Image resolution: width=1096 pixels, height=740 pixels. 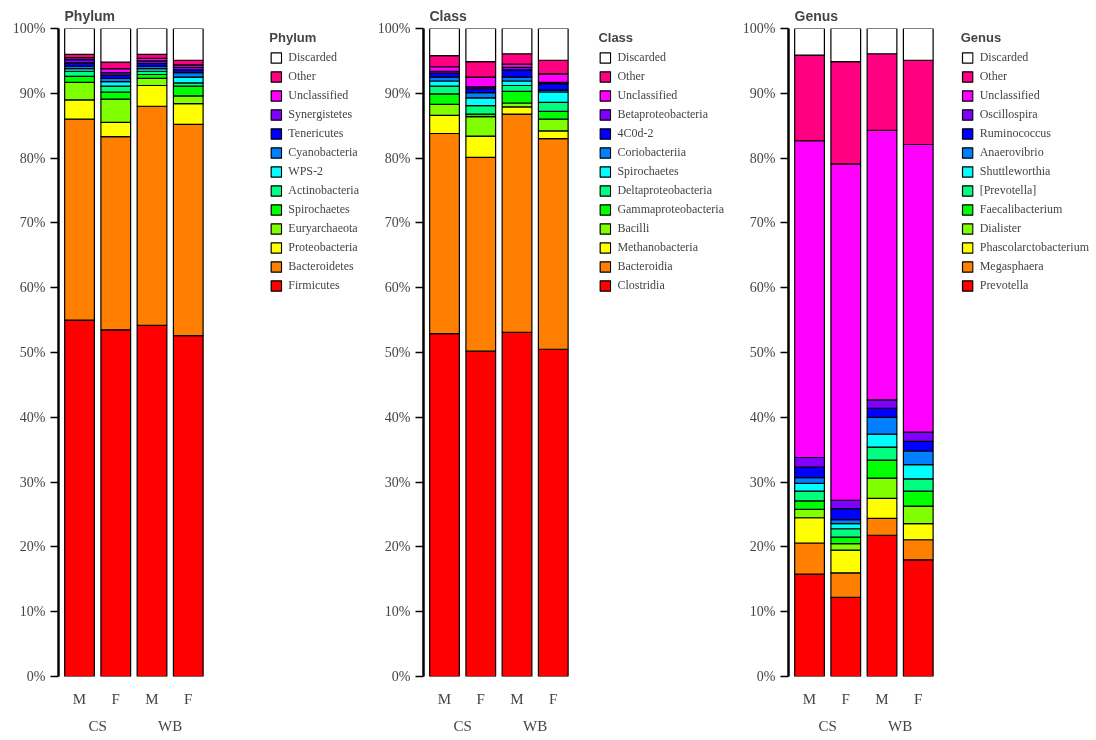 I want to click on legend-label: Euryarchaeota, so click(x=323, y=228).